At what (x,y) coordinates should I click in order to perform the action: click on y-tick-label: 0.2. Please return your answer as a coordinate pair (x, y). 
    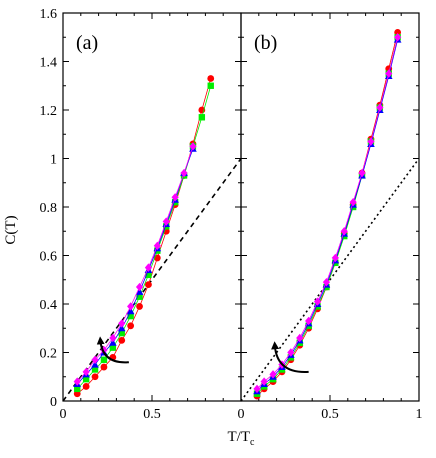
    Looking at the image, I should click on (49, 354).